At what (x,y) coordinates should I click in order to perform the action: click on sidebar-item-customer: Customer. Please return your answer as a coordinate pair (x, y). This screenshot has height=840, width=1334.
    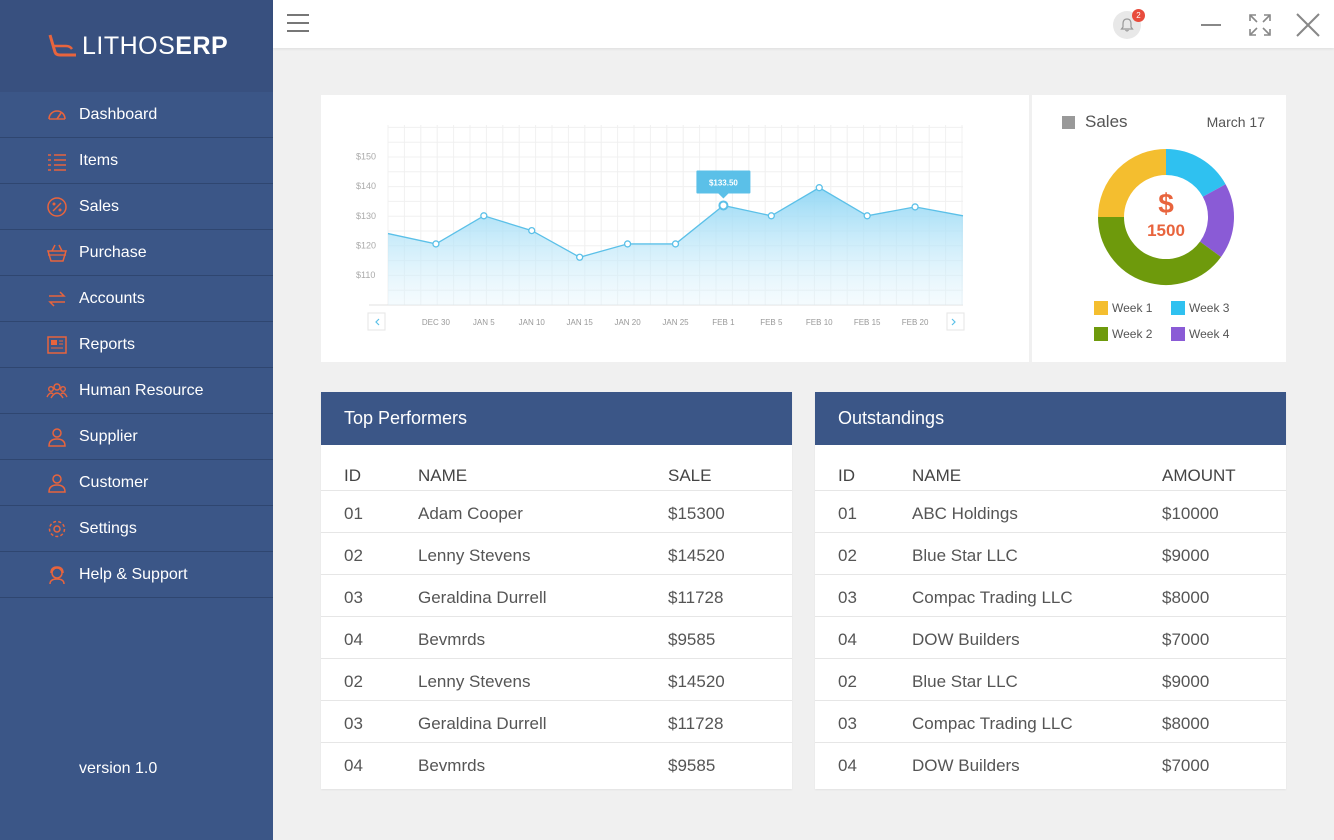
    Looking at the image, I should click on (136, 483).